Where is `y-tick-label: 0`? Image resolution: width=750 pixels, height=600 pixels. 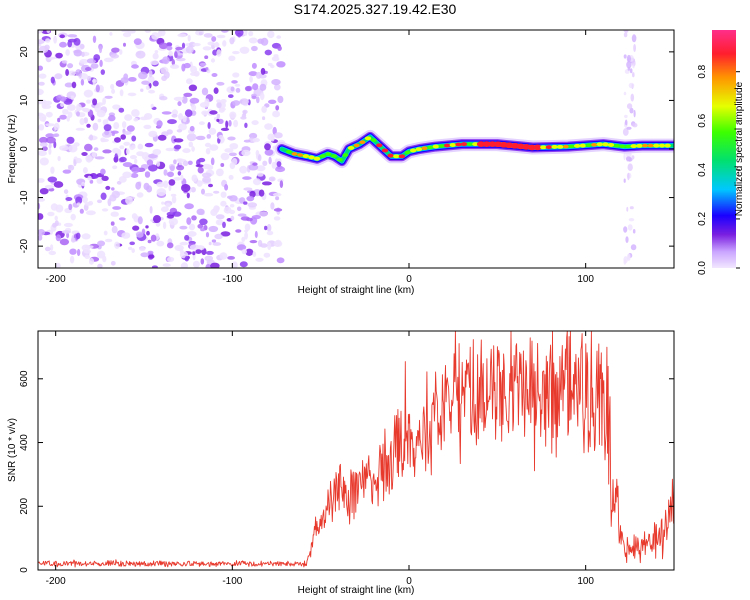
y-tick-label: 0 is located at coordinates (24, 149).